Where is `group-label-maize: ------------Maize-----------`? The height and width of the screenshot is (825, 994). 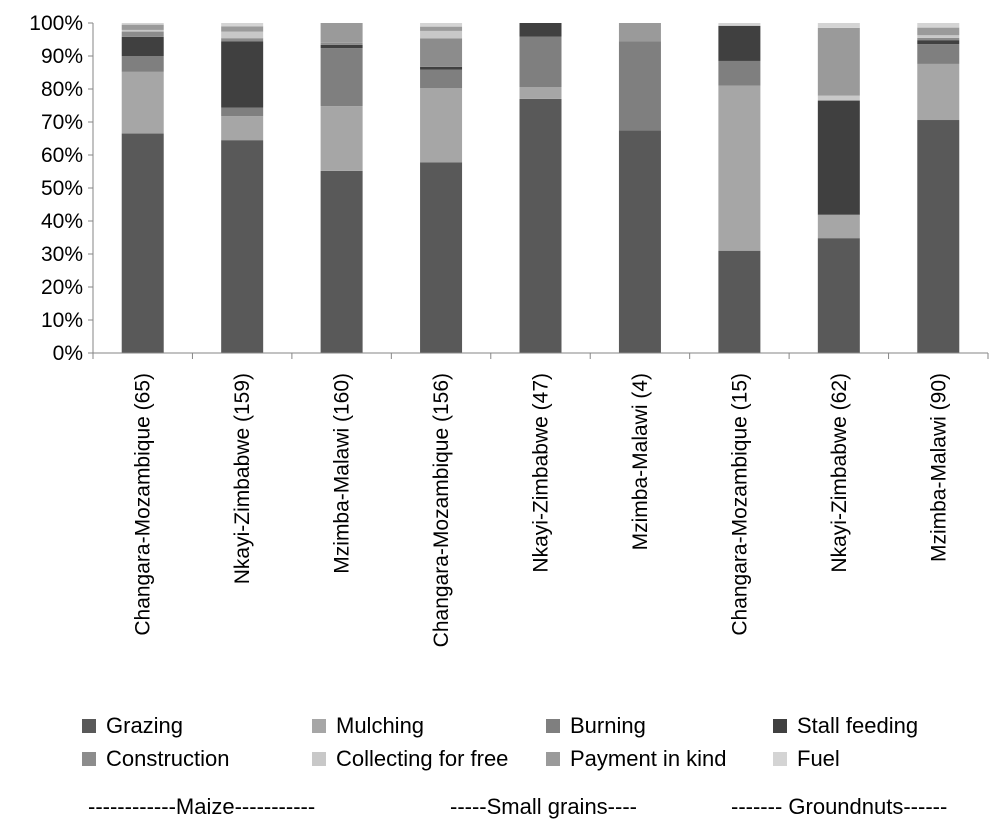
group-label-maize: ------------Maize----------- is located at coordinates (202, 806).